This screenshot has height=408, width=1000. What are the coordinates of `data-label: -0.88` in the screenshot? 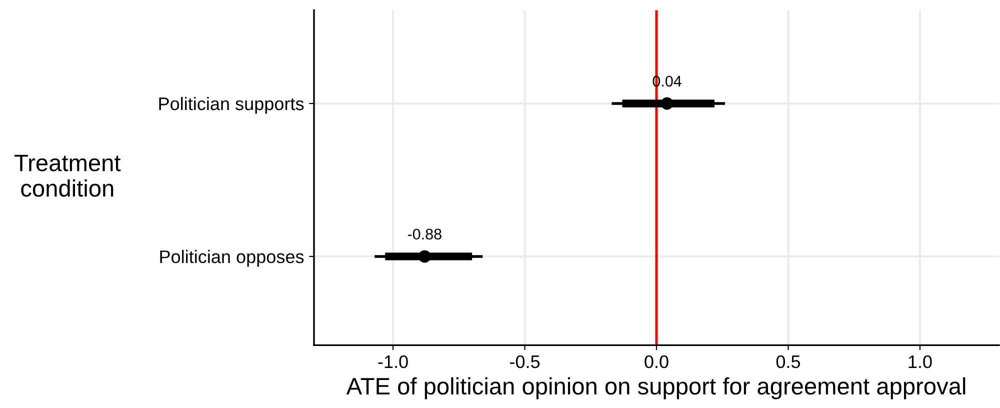 It's located at (425, 234).